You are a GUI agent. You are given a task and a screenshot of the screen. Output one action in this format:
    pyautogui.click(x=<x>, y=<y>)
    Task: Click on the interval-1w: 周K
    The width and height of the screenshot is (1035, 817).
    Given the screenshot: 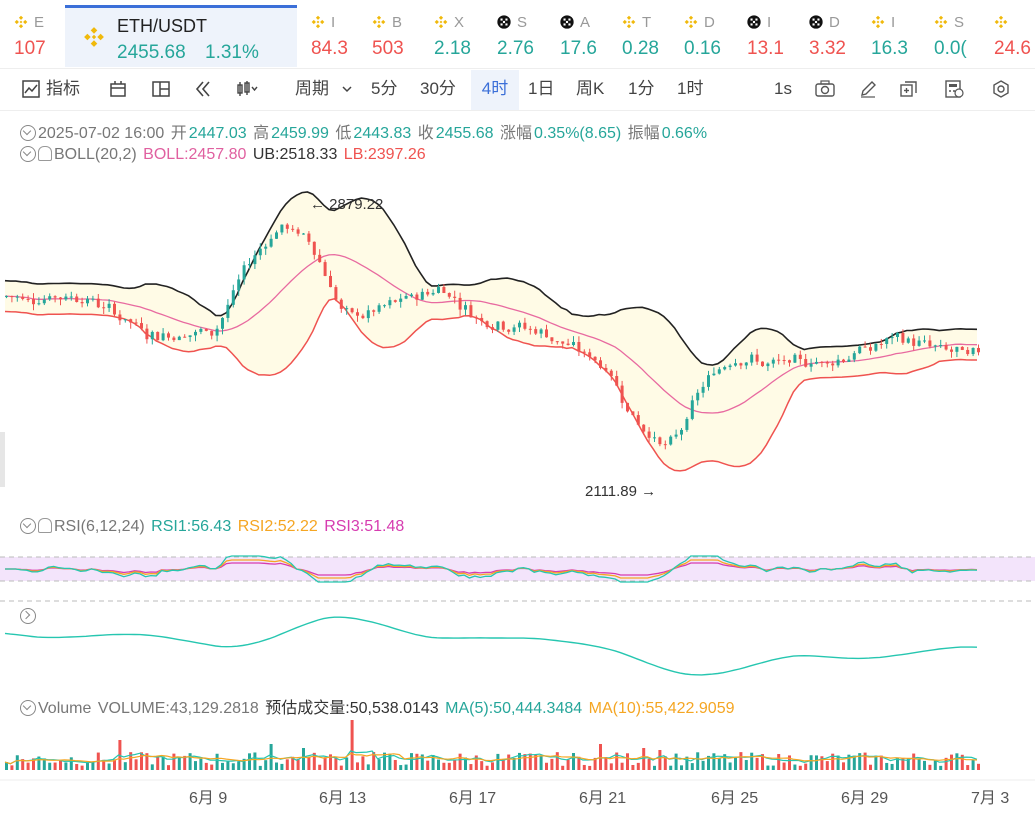 What is the action you would take?
    pyautogui.click(x=590, y=88)
    